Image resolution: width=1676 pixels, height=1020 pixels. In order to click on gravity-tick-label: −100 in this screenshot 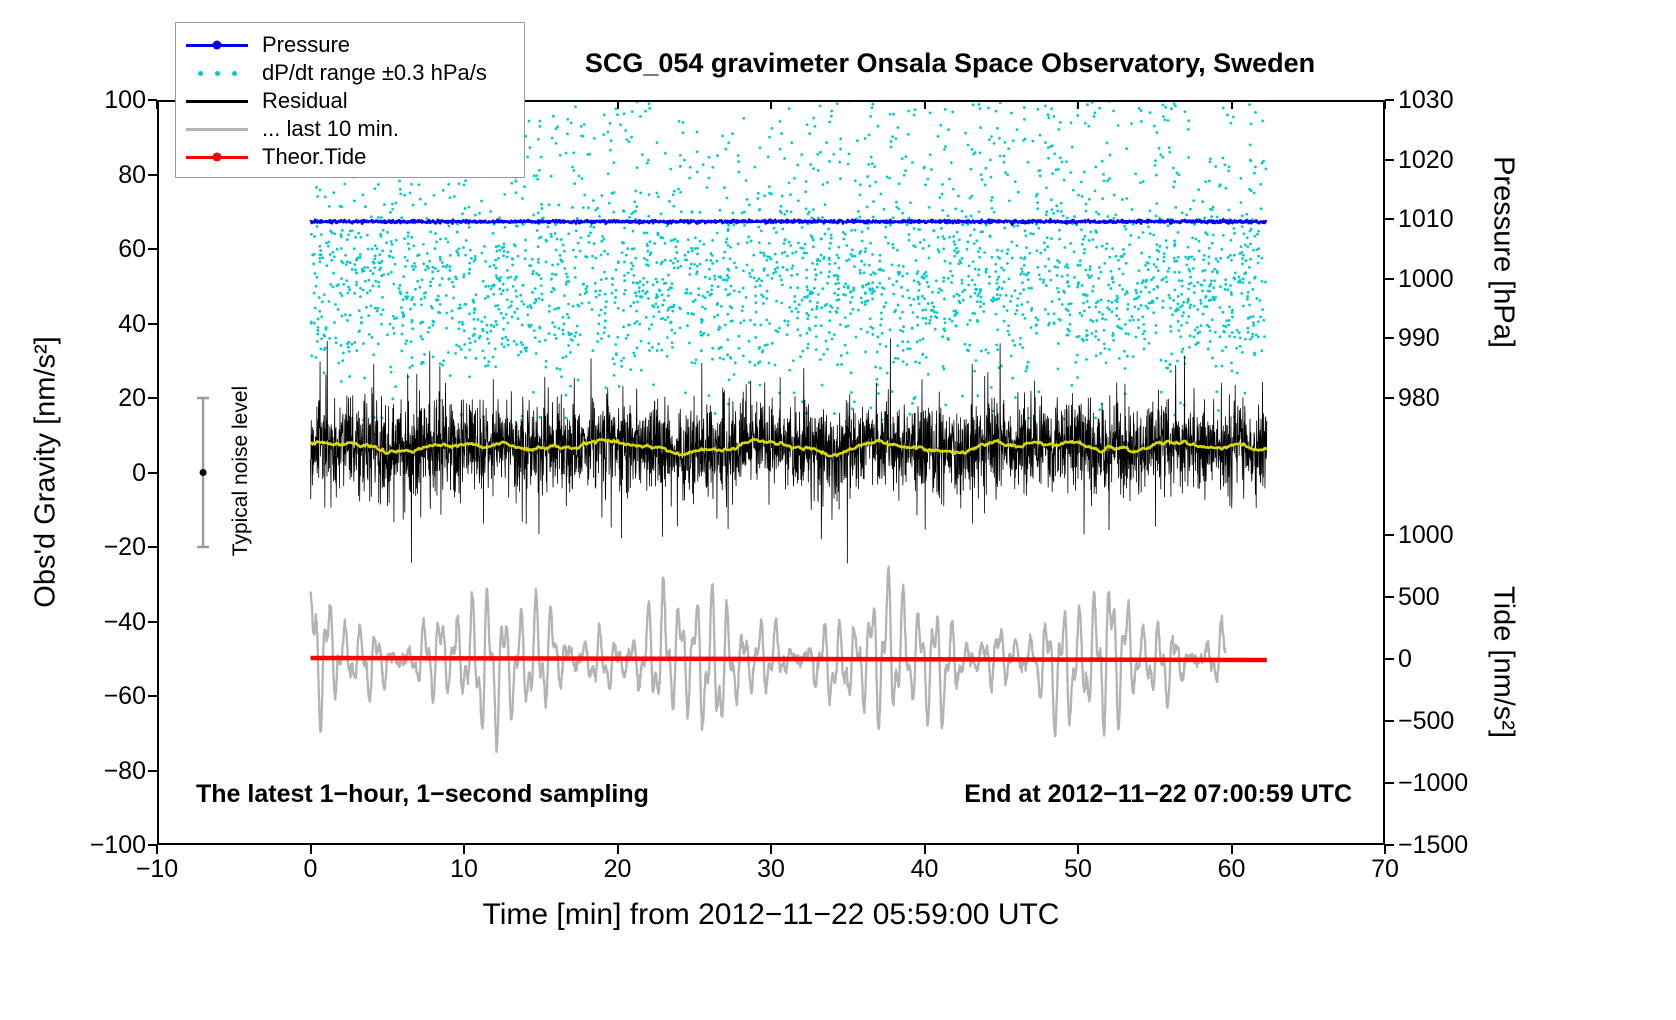, I will do `click(117, 845)`.